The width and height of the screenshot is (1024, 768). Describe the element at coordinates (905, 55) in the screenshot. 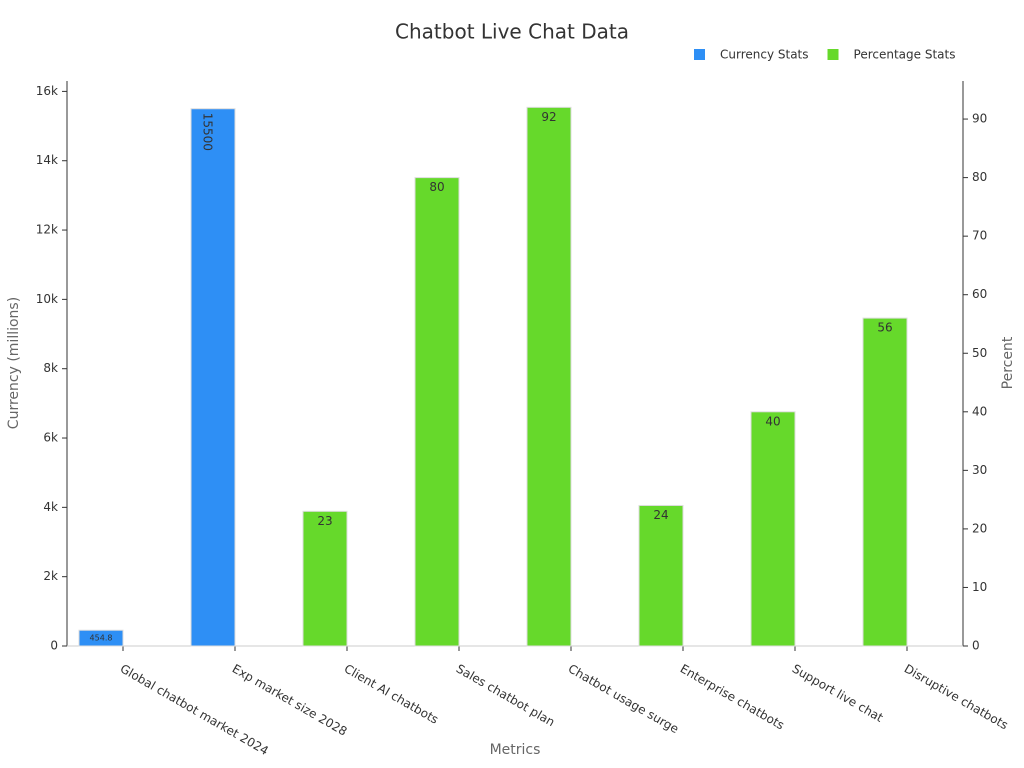

I see `legend-label: Percentage Stats` at that location.